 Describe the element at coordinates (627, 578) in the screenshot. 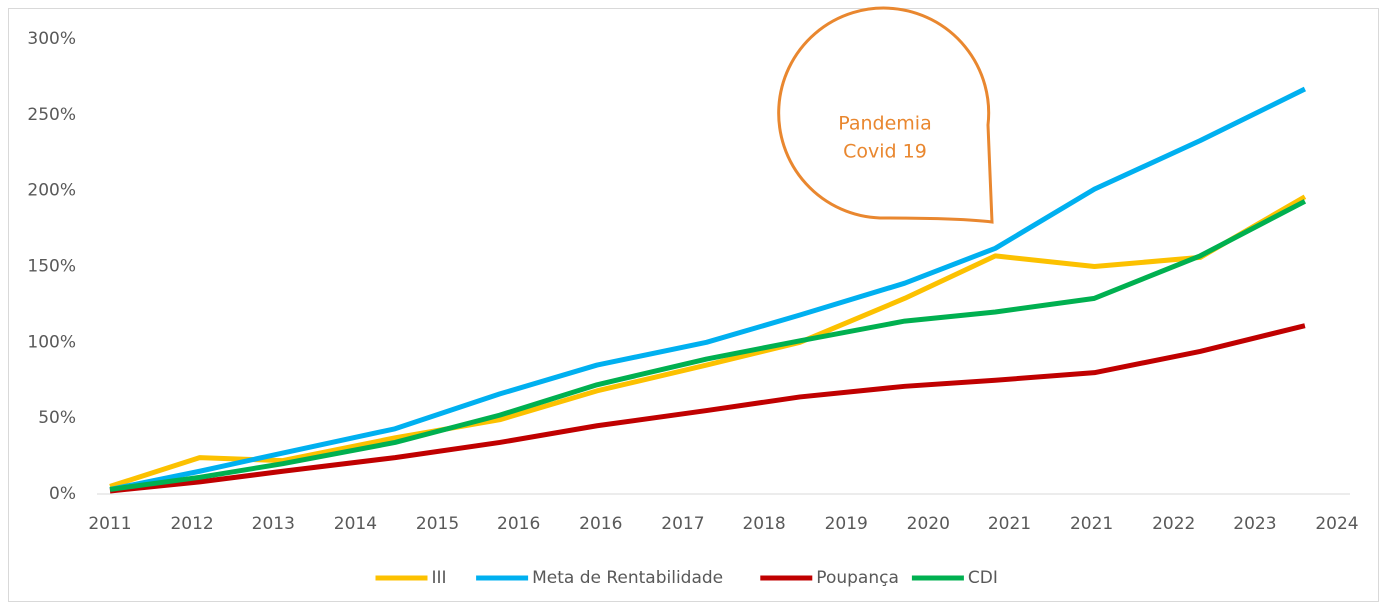

I see `legend-label: Meta de Rentabilidade` at that location.